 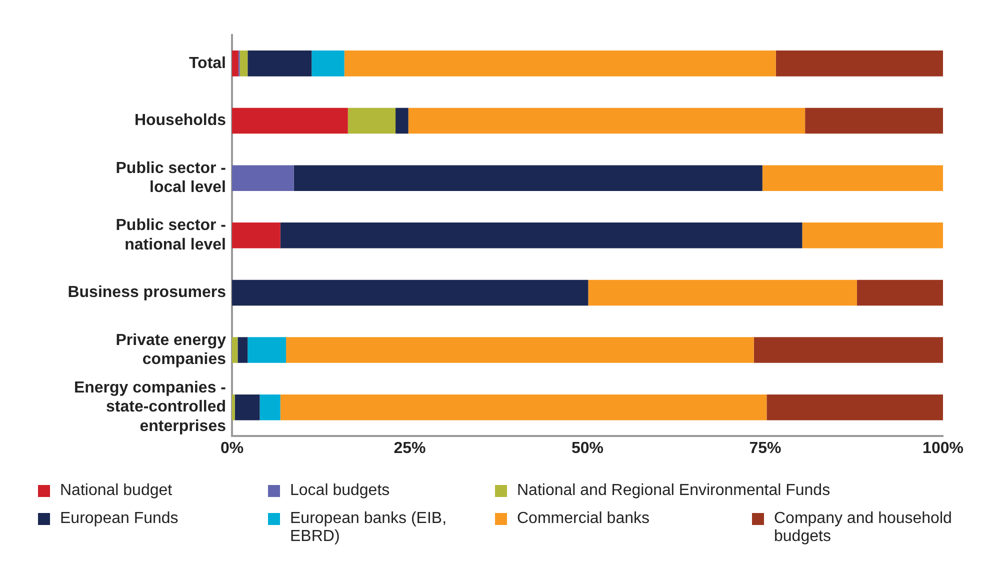 I want to click on legend-label: National budget, so click(x=116, y=491).